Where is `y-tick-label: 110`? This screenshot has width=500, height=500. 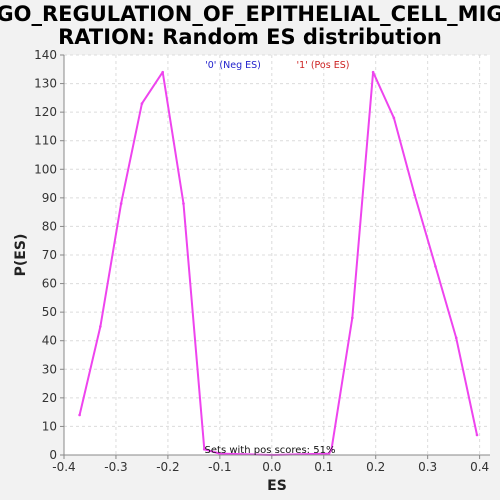
y-tick-label: 110 is located at coordinates (45, 141).